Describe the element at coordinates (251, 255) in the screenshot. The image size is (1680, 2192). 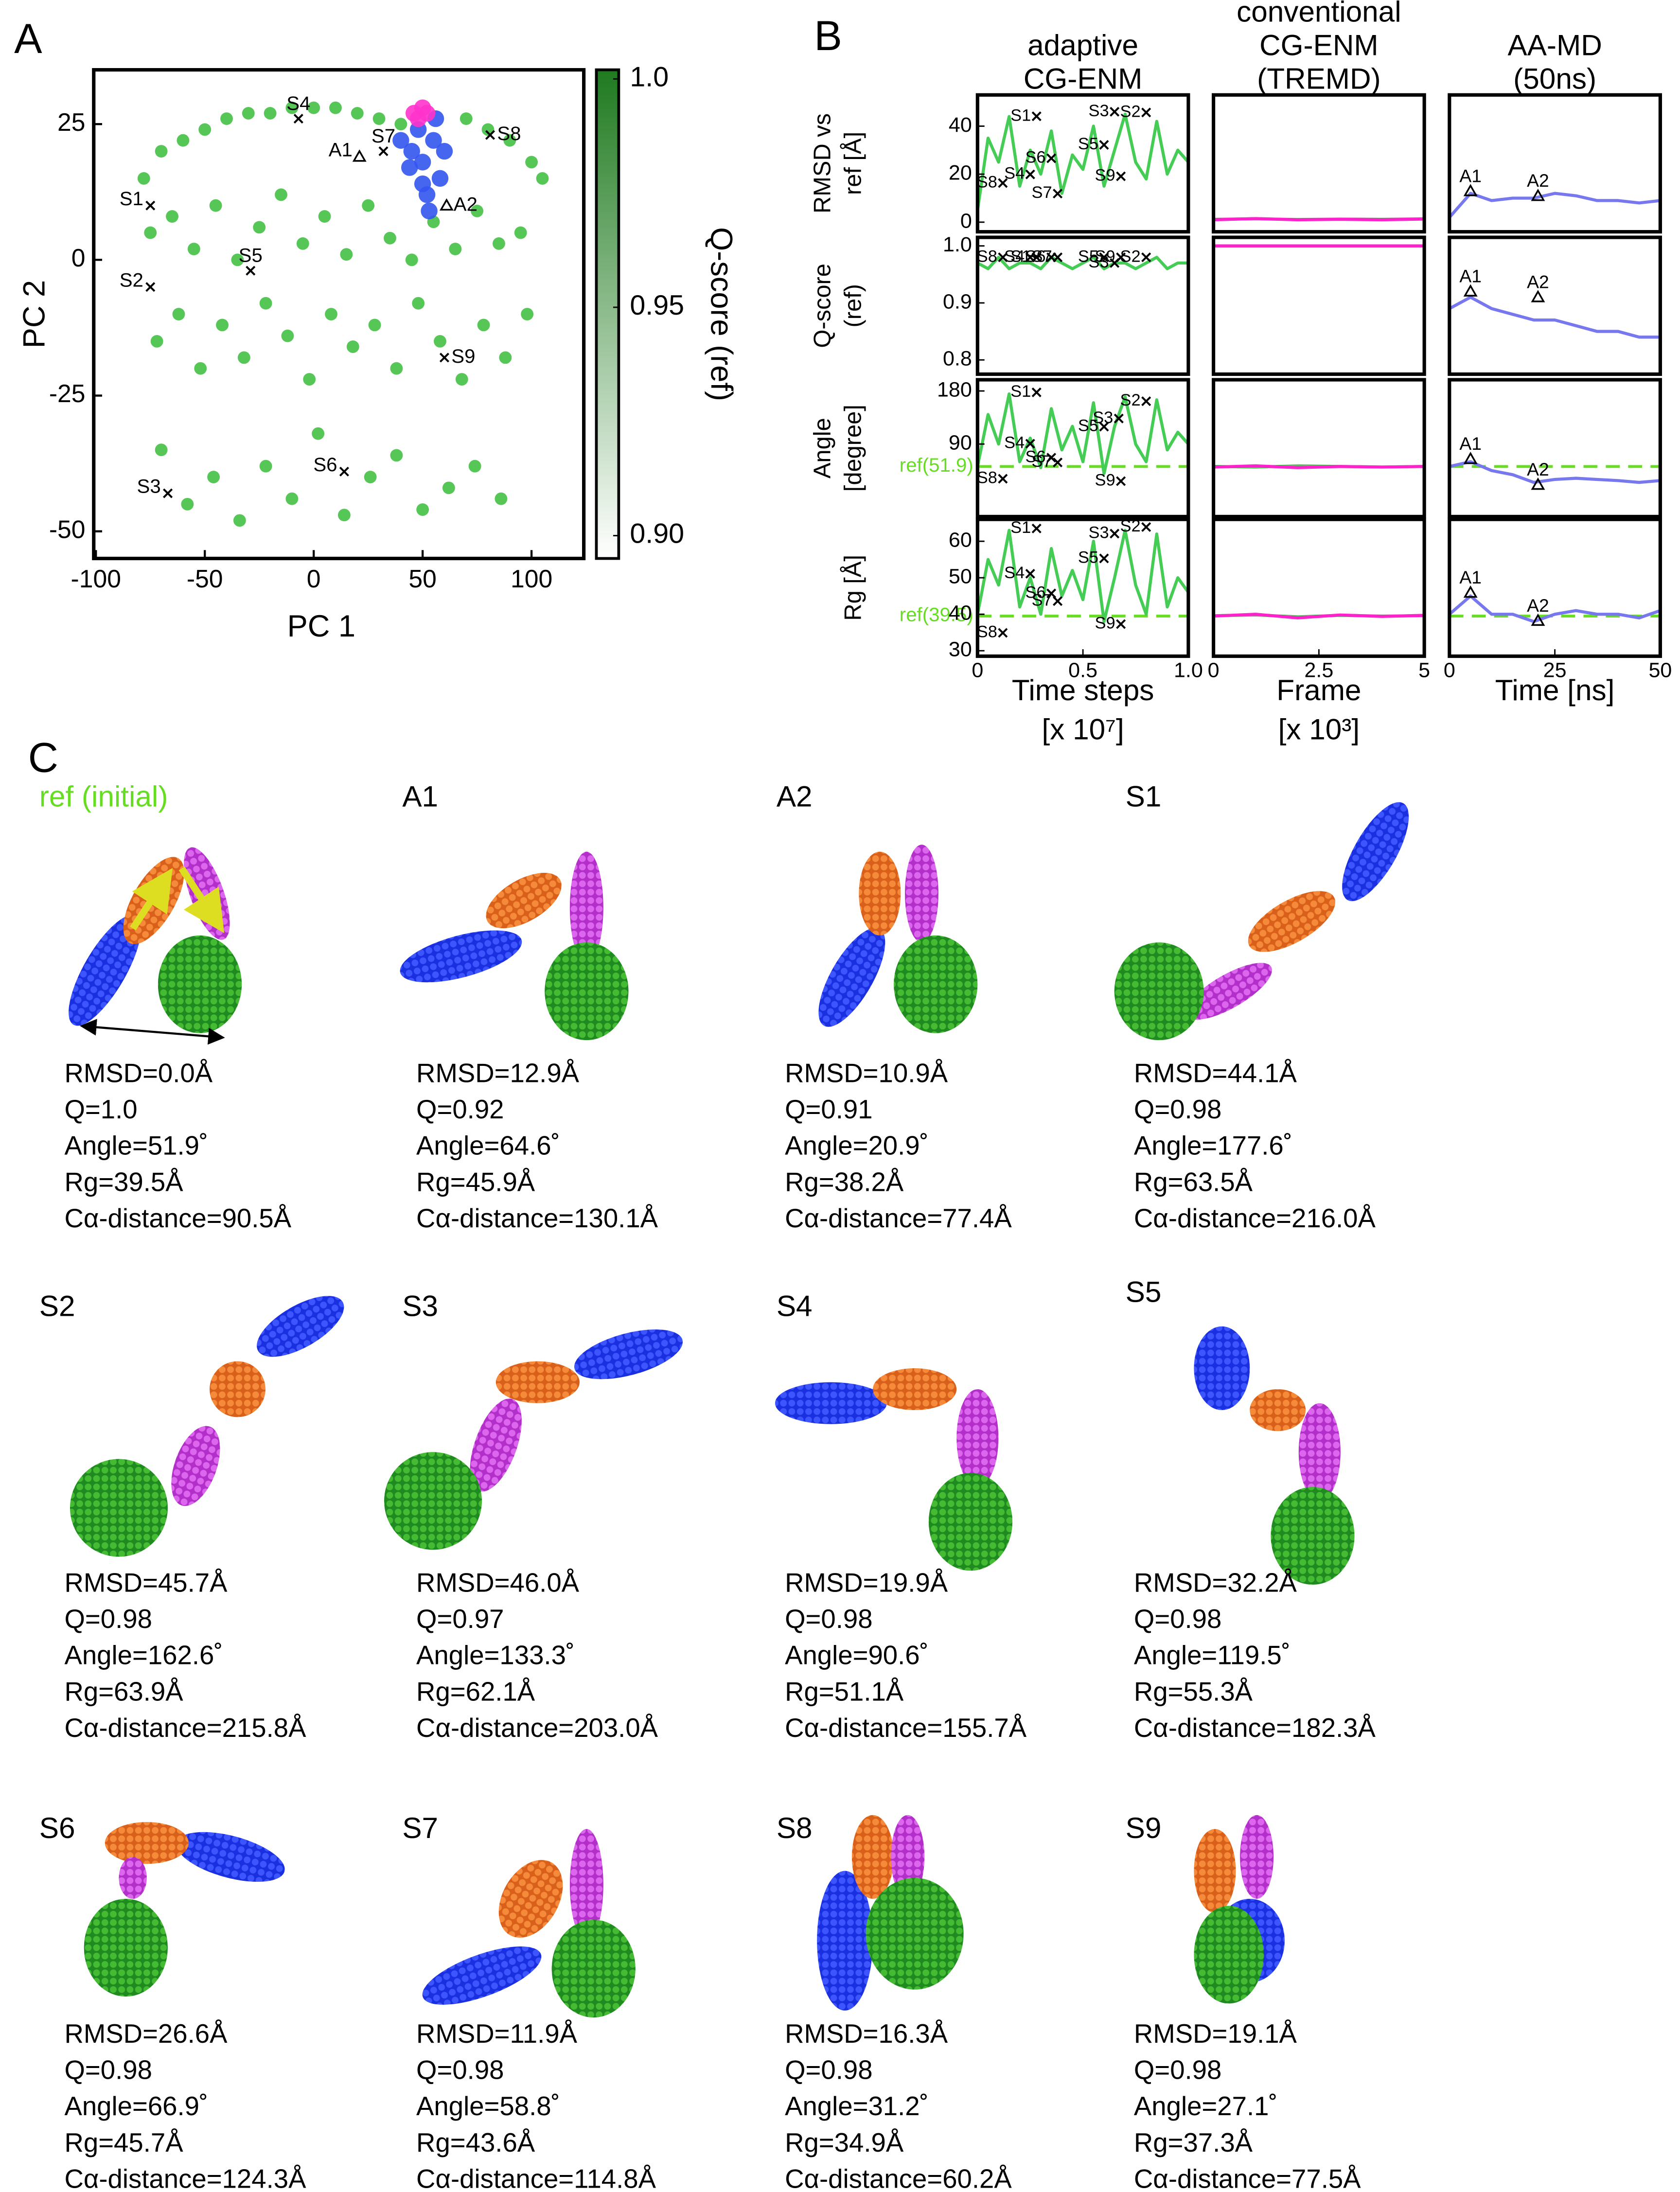
I see `annotation-label: S5` at that location.